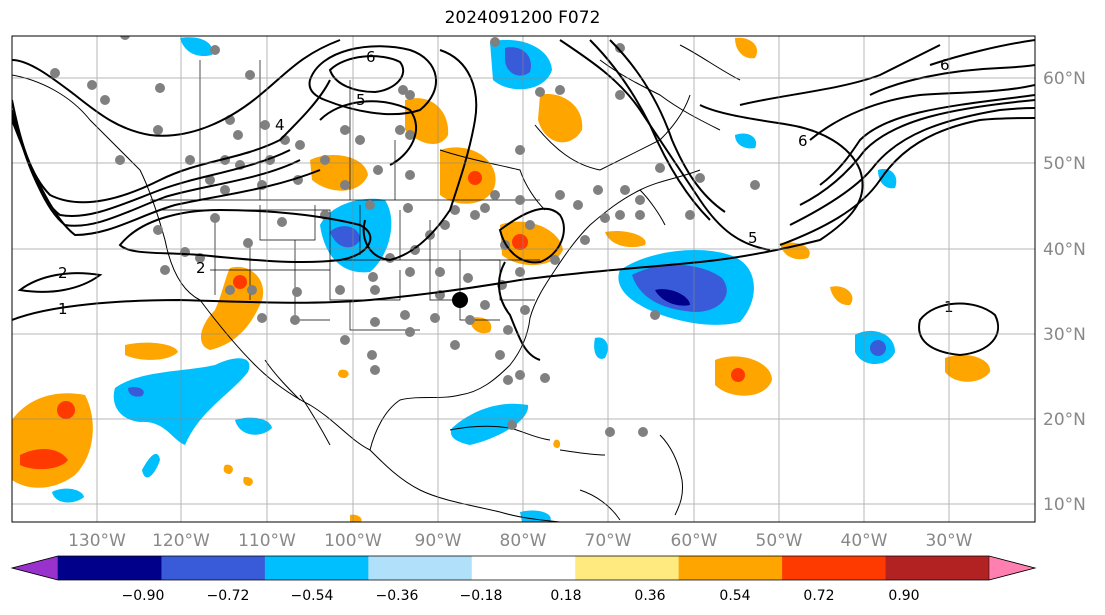 The height and width of the screenshot is (615, 1105). I want to click on contour-label: 4, so click(280, 125).